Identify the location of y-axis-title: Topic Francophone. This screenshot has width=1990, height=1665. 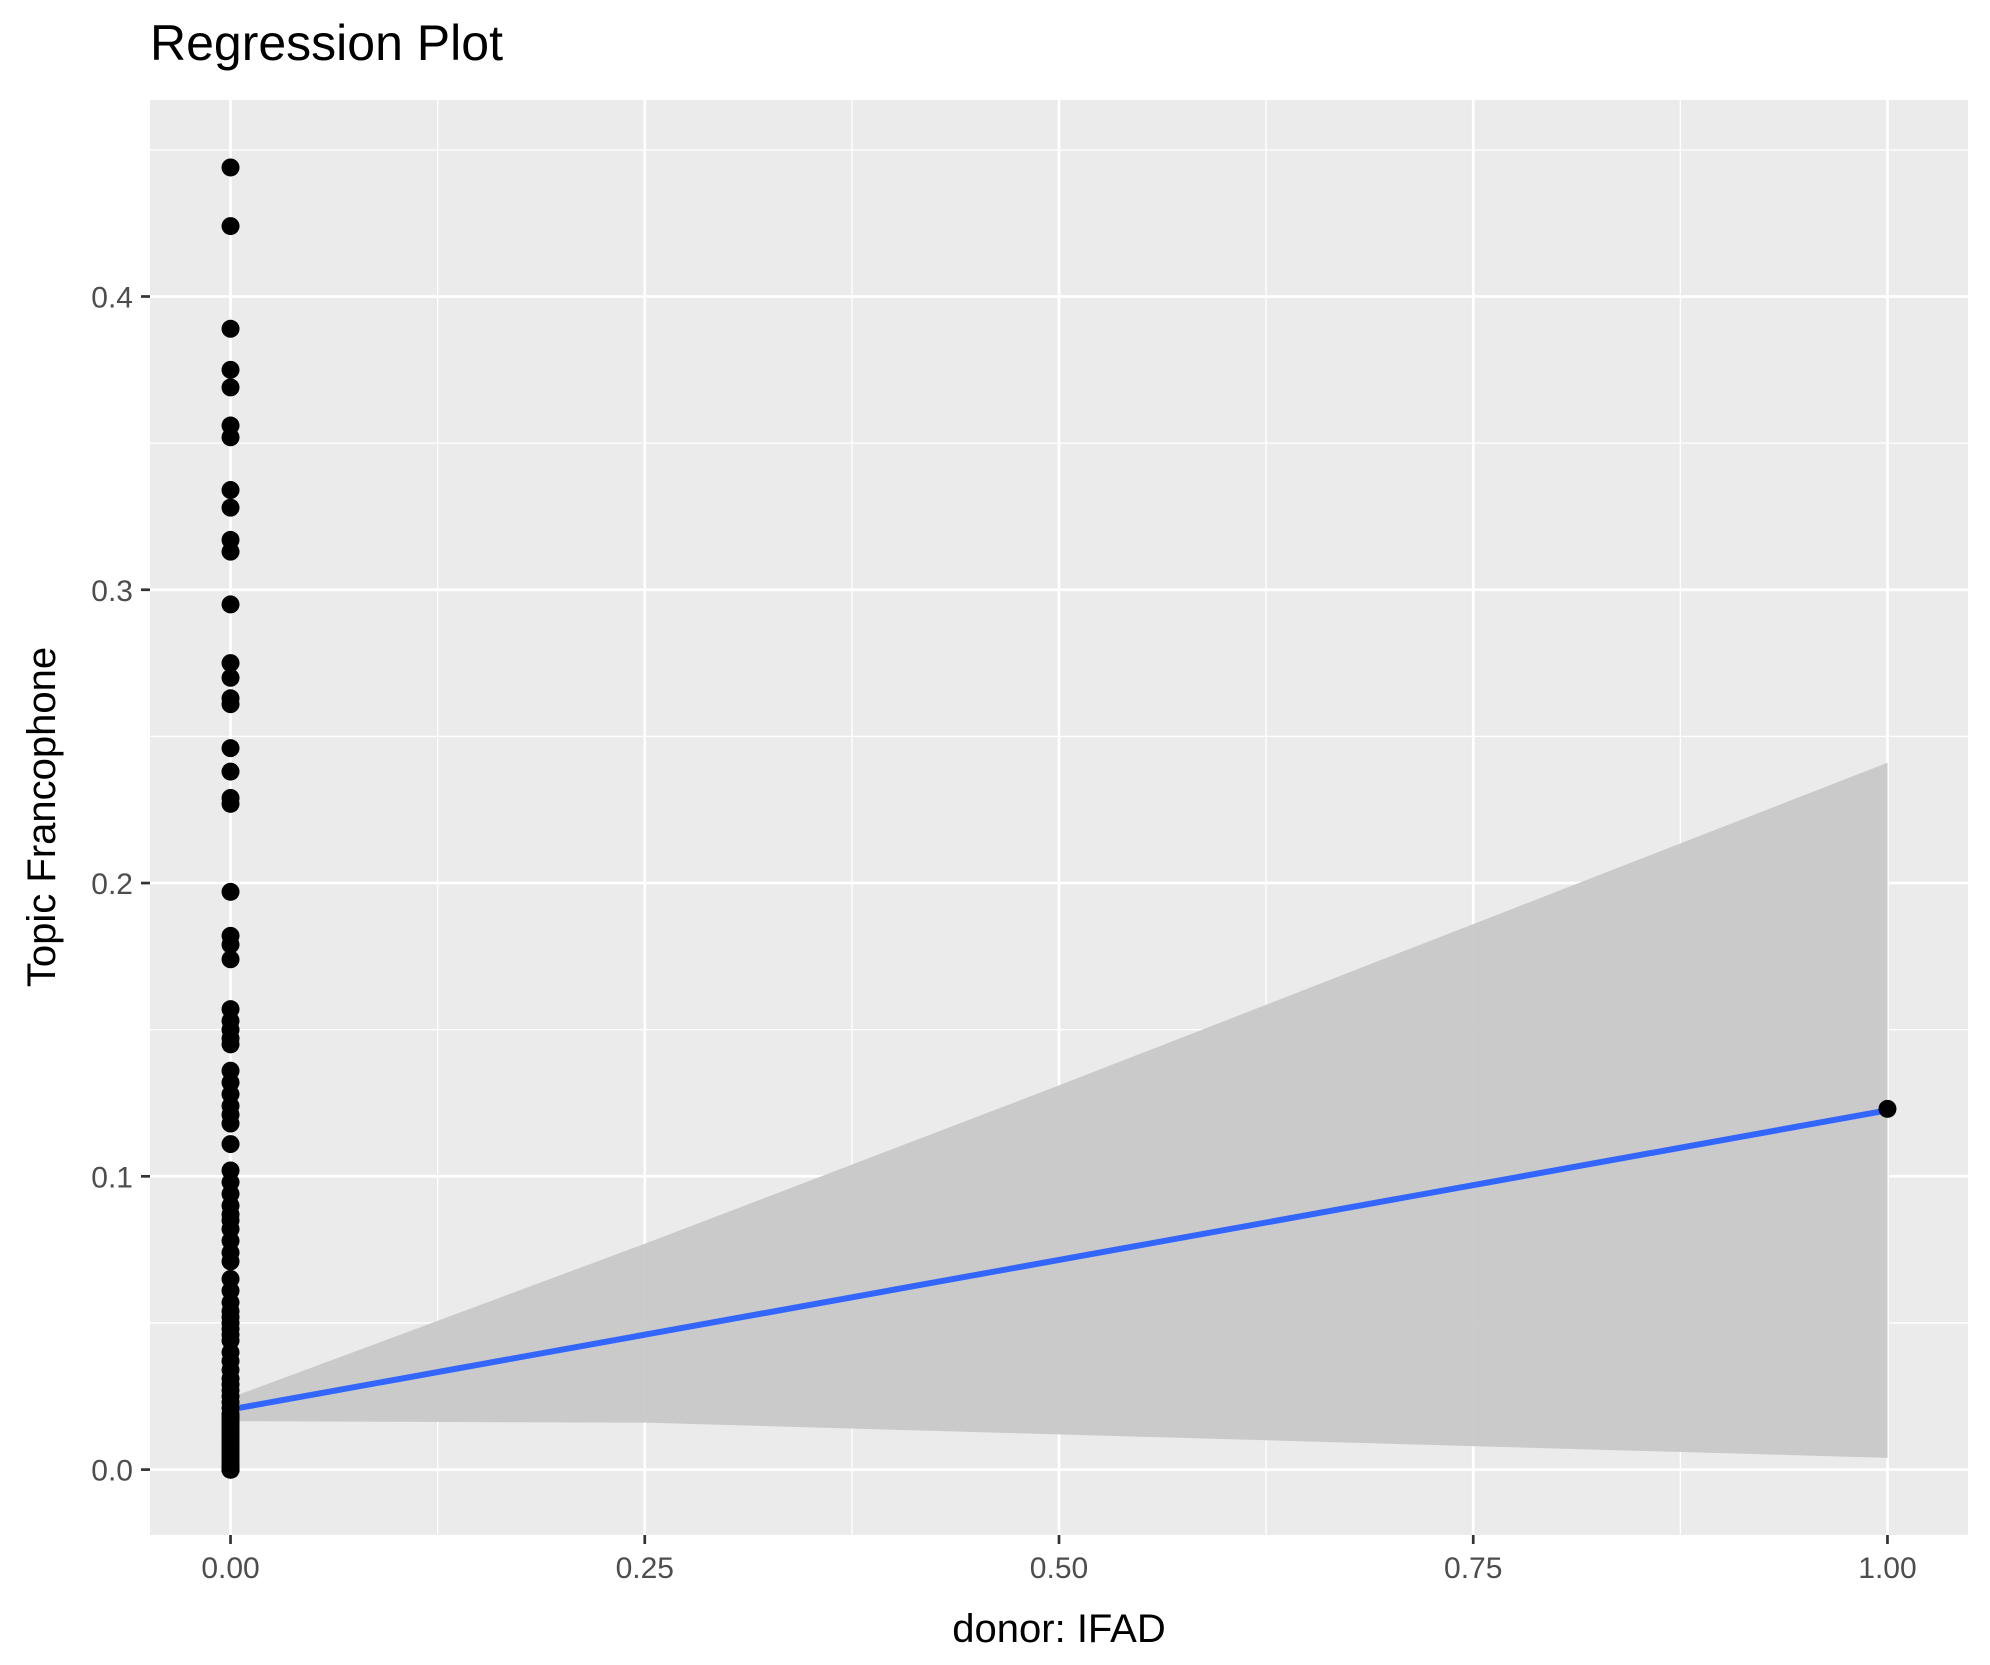
(42, 817).